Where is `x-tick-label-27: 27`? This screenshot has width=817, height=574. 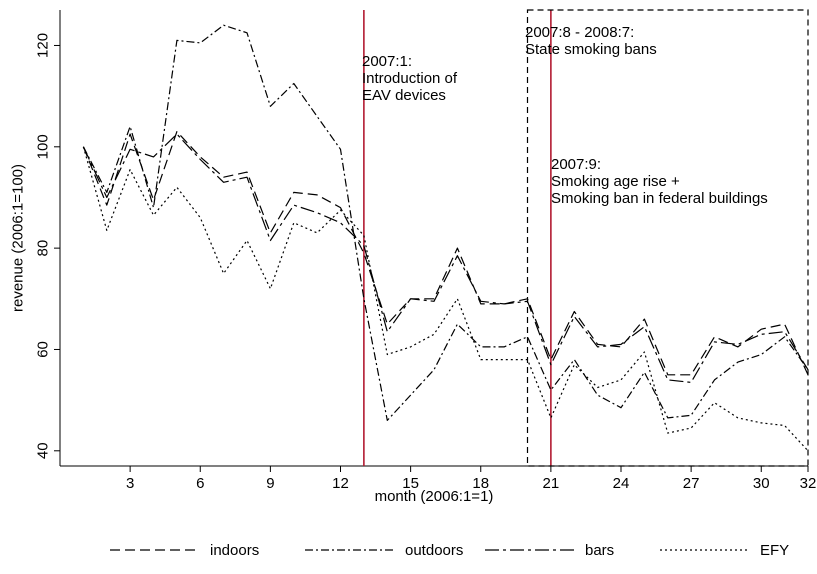 x-tick-label-27: 27 is located at coordinates (691, 483).